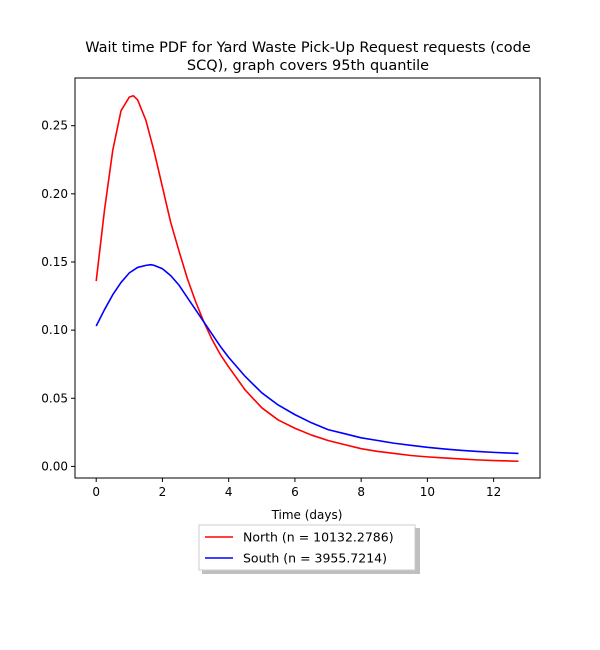 The height and width of the screenshot is (650, 600). Describe the element at coordinates (315, 558) in the screenshot. I see `legend-label-south: South (n = 3955.7214)` at that location.